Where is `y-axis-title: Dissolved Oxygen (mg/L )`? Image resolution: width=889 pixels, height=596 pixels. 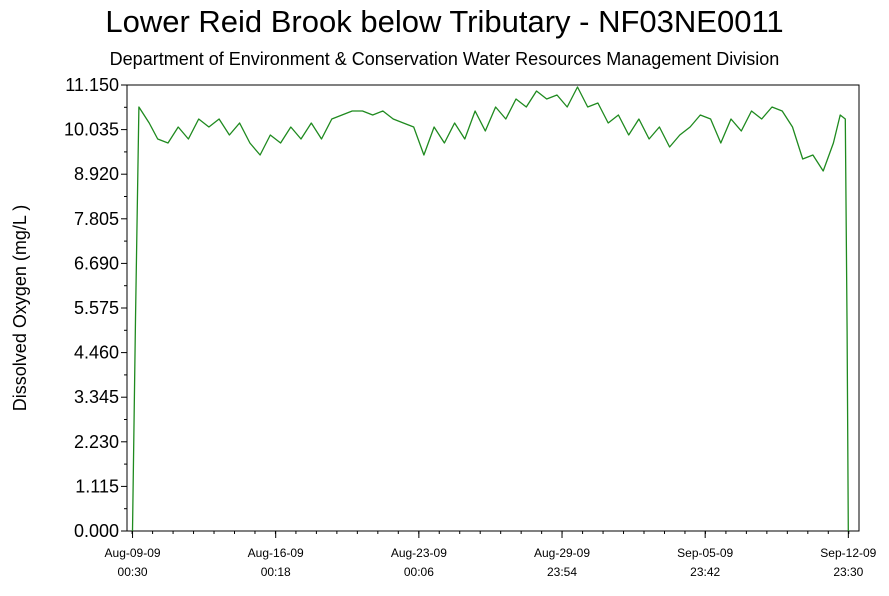 y-axis-title: Dissolved Oxygen (mg/L ) is located at coordinates (20, 308).